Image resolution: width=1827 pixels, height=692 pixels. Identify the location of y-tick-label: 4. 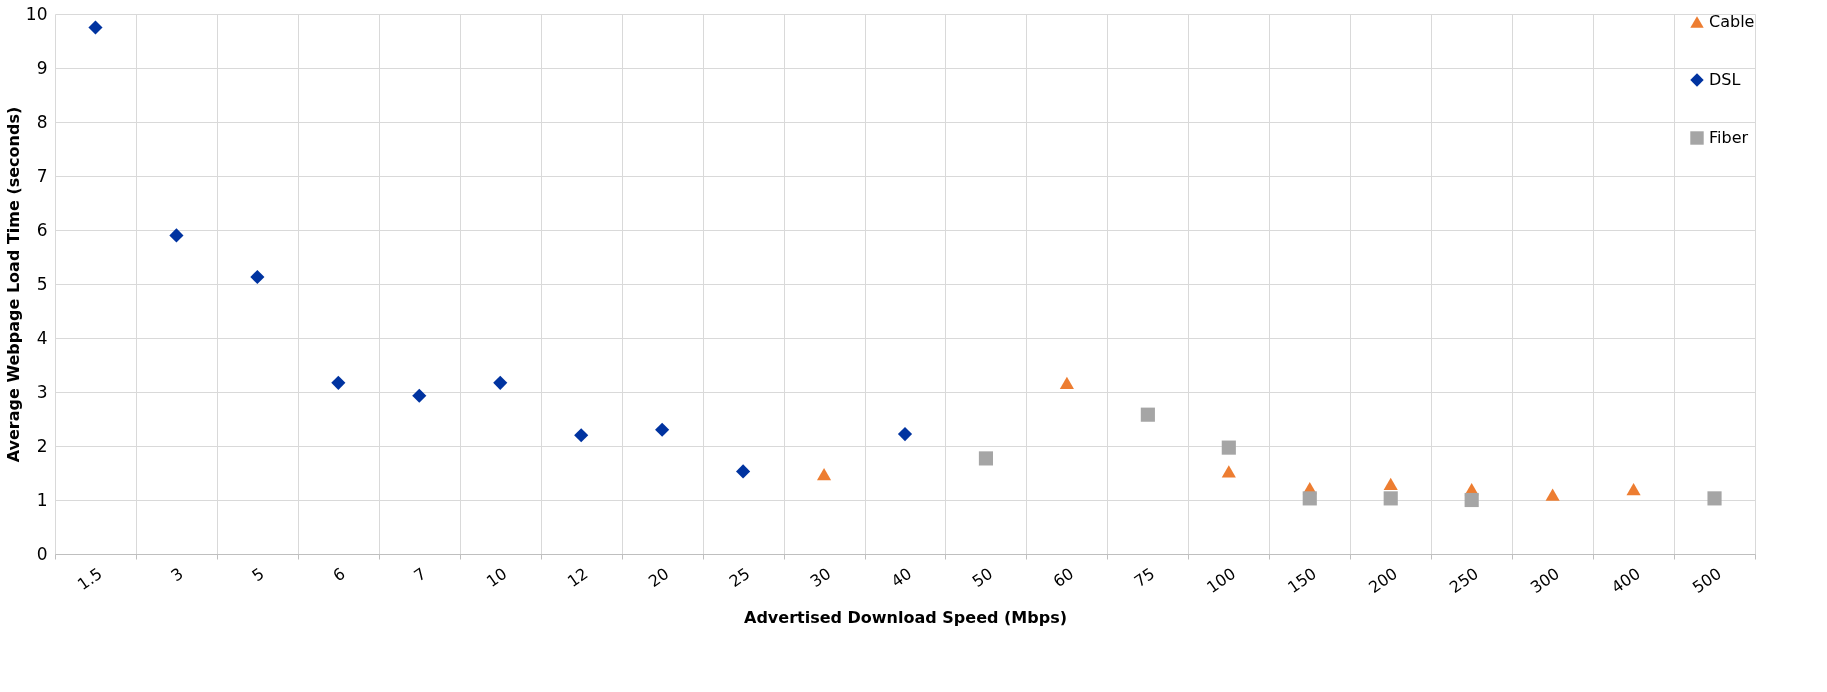
(42, 337).